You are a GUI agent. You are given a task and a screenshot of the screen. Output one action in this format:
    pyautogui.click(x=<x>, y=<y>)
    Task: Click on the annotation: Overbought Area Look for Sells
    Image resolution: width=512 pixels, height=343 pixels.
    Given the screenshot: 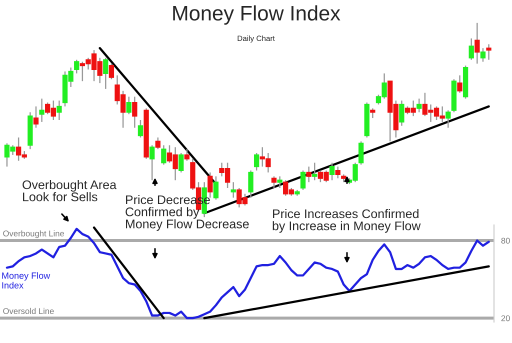 What is the action you would take?
    pyautogui.click(x=69, y=191)
    